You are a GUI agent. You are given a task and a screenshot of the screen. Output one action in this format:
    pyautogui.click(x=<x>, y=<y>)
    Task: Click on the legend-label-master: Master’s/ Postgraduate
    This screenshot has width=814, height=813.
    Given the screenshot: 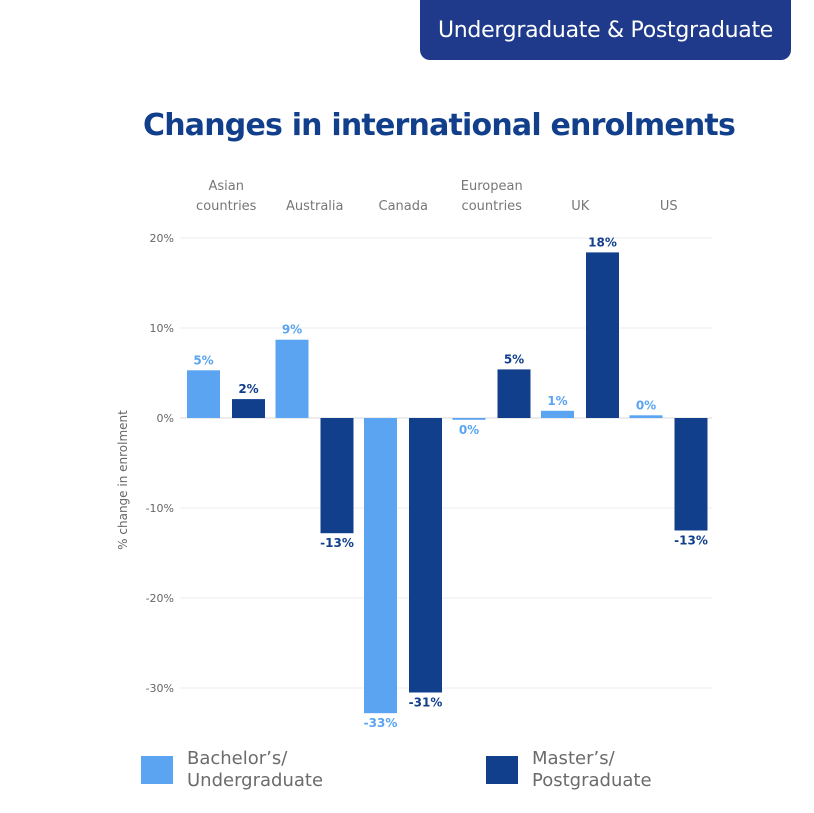 What is the action you would take?
    pyautogui.click(x=592, y=769)
    